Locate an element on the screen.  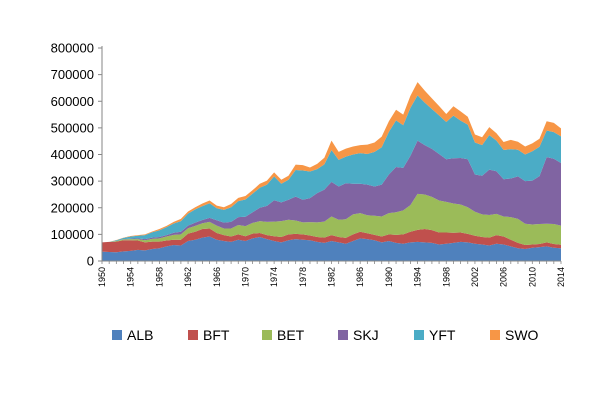
x-tick-label: 1962 is located at coordinates (188, 277).